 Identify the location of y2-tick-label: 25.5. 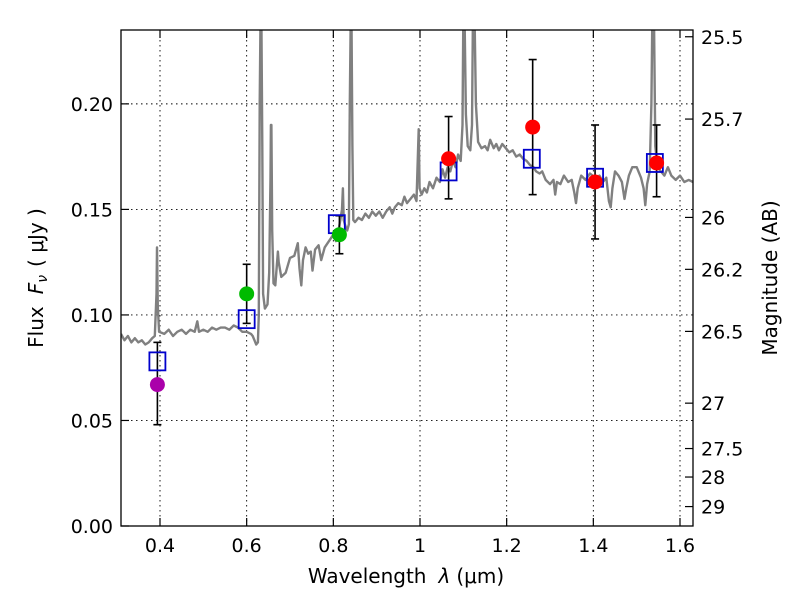
(722, 38).